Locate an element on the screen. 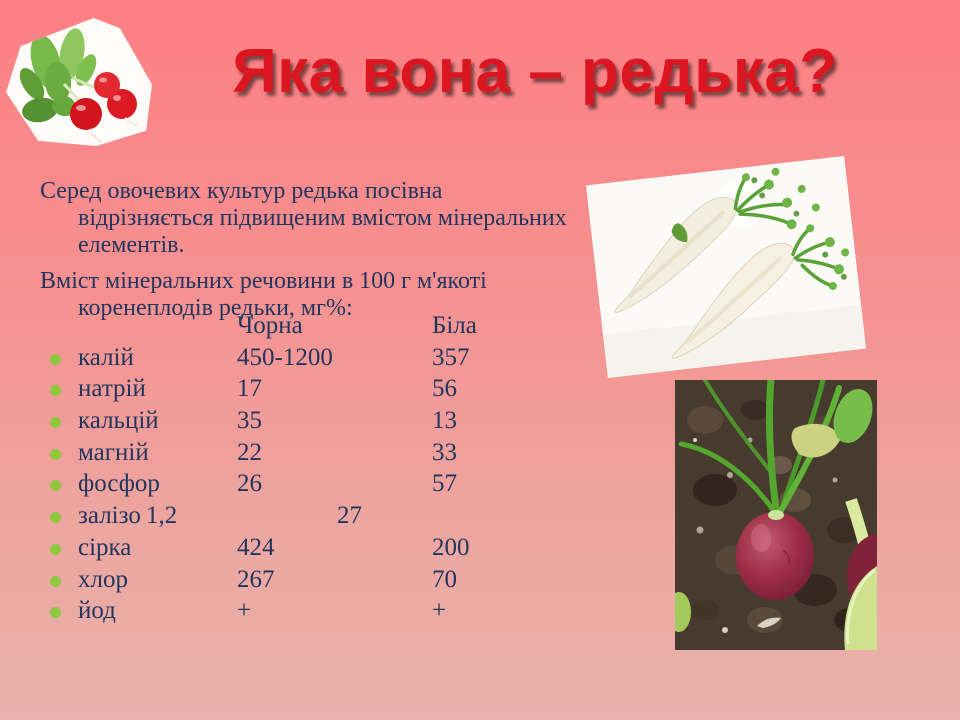  table-row: магній 22 33 is located at coordinates (330, 455).